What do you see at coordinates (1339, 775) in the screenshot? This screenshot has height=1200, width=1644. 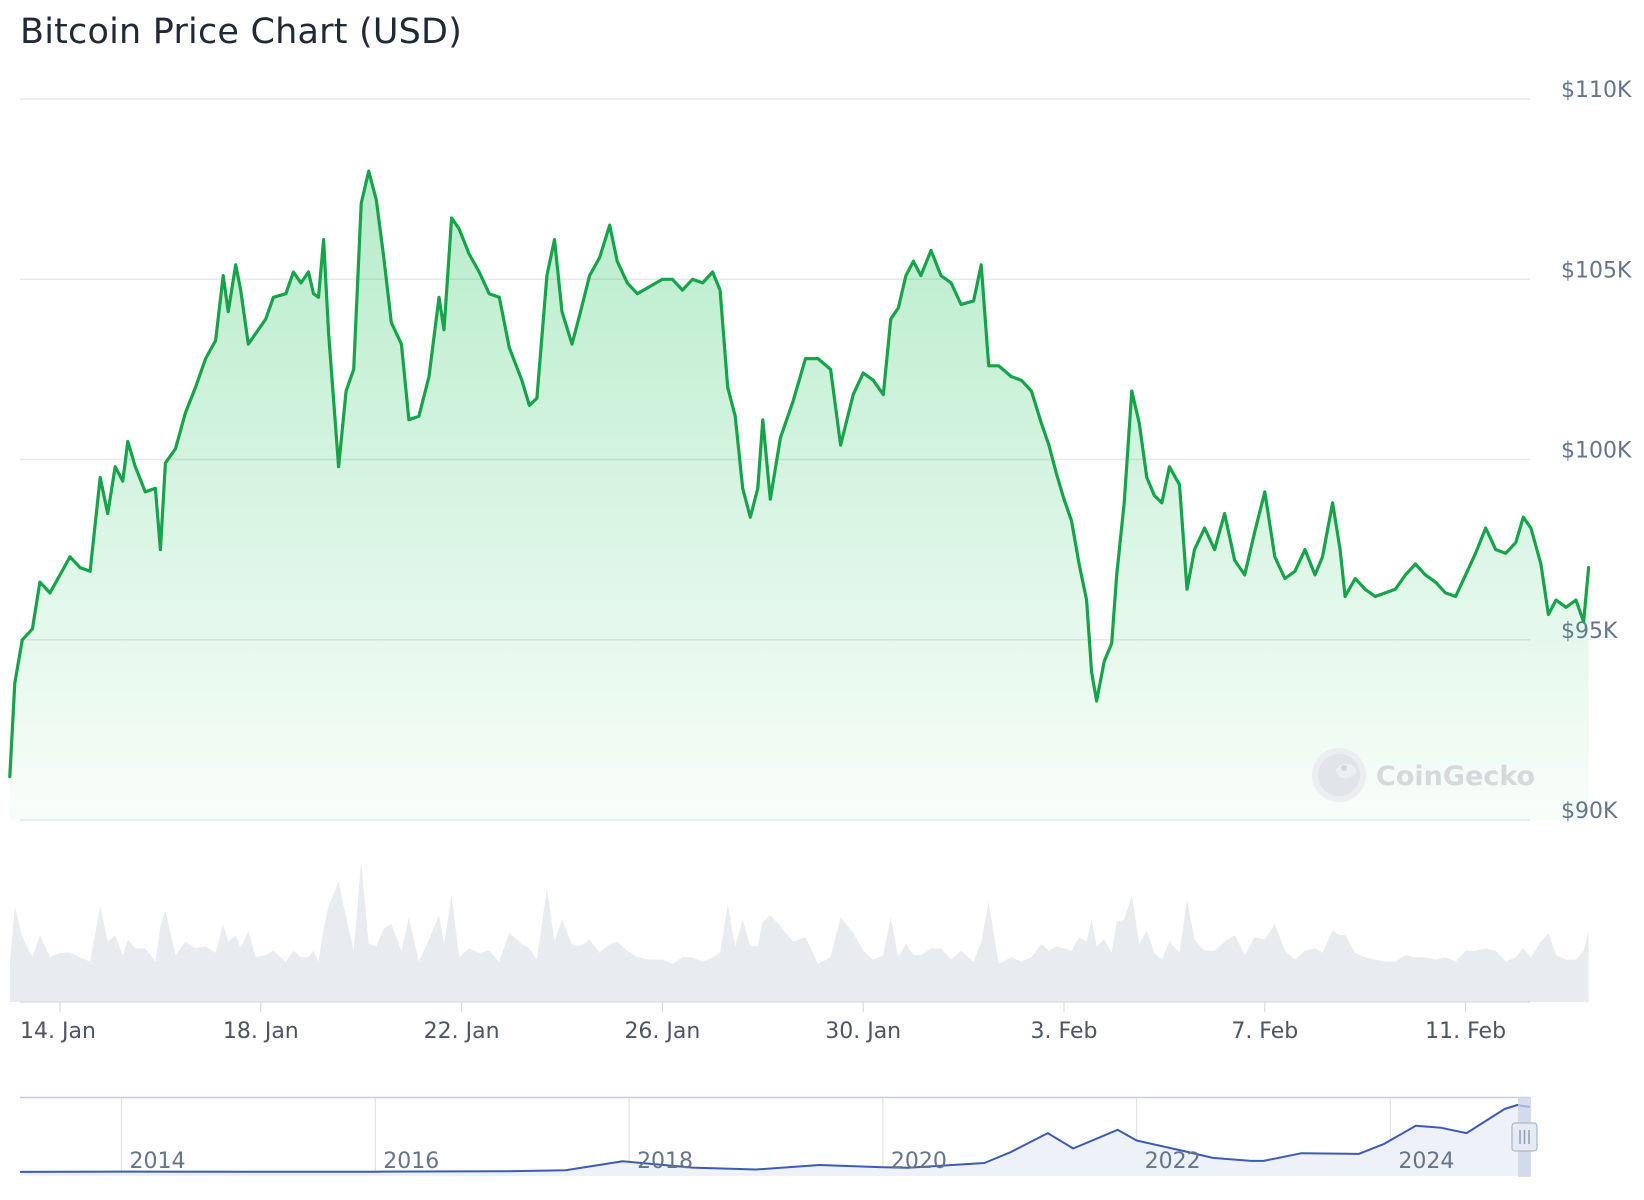 I see `gecko-logo-icon` at bounding box center [1339, 775].